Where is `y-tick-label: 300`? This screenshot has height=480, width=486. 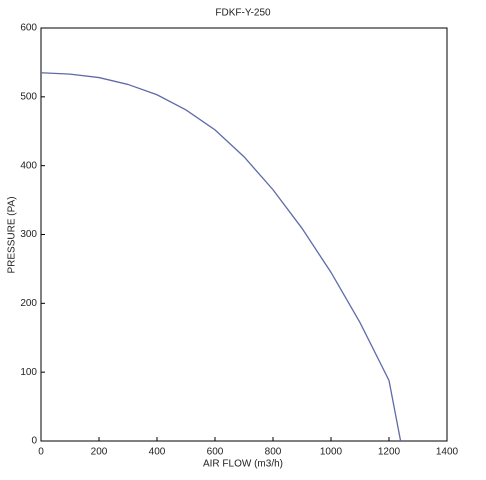
y-tick-label: 300 is located at coordinates (28, 234).